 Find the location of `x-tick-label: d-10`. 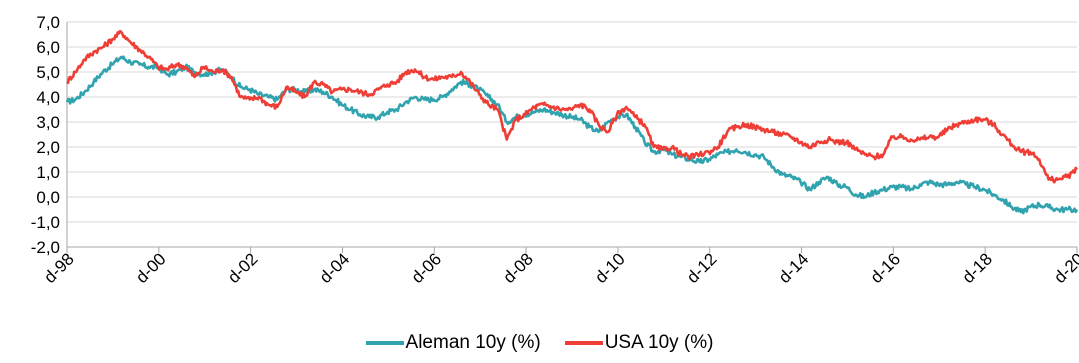

x-tick-label: d-10 is located at coordinates (609, 267).